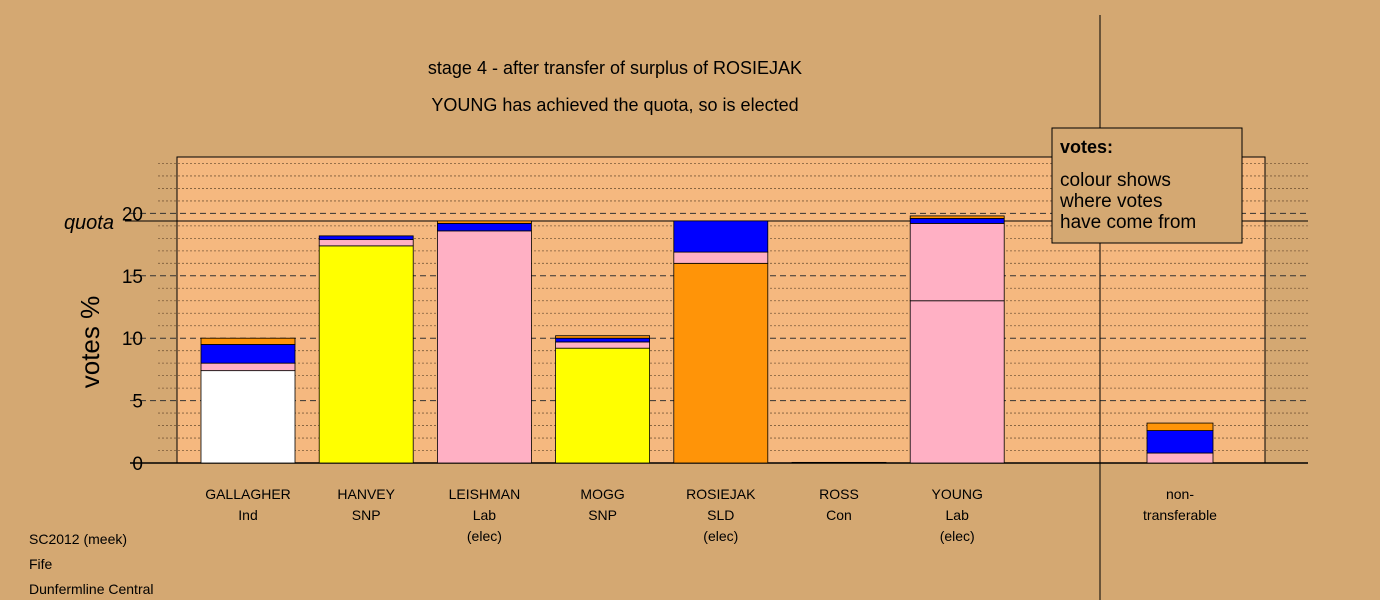  I want to click on candidate-name: ROSIEJAK, so click(721, 494).